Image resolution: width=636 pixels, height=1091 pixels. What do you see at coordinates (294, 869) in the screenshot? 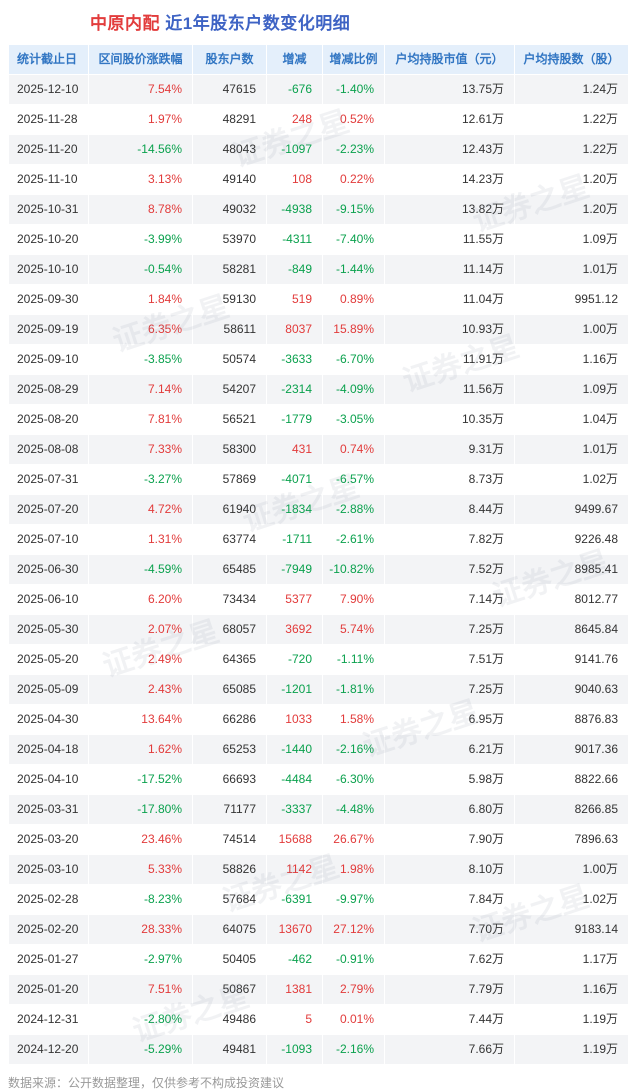
I see `cell-delta: 1142` at bounding box center [294, 869].